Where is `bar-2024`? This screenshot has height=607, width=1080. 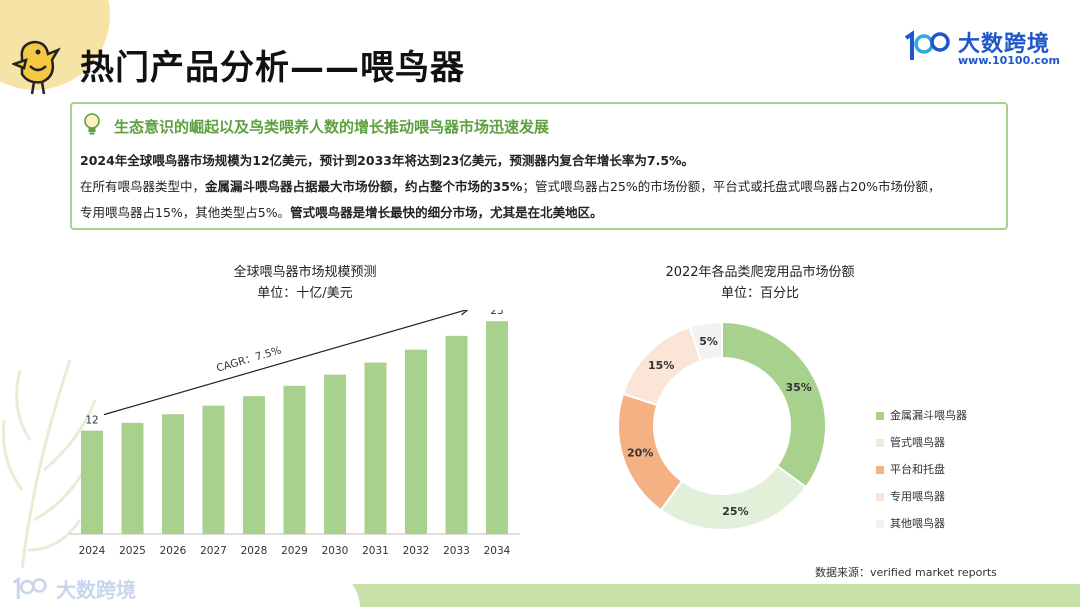
bar-2024 is located at coordinates (92, 482).